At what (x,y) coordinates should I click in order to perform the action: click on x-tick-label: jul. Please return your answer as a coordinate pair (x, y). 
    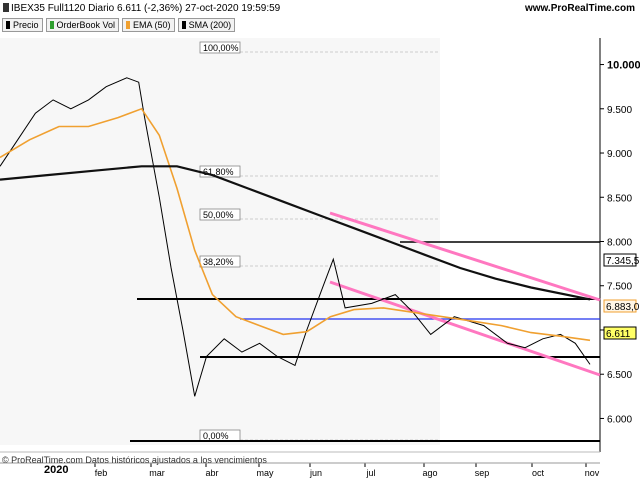
    Looking at the image, I should click on (370, 473).